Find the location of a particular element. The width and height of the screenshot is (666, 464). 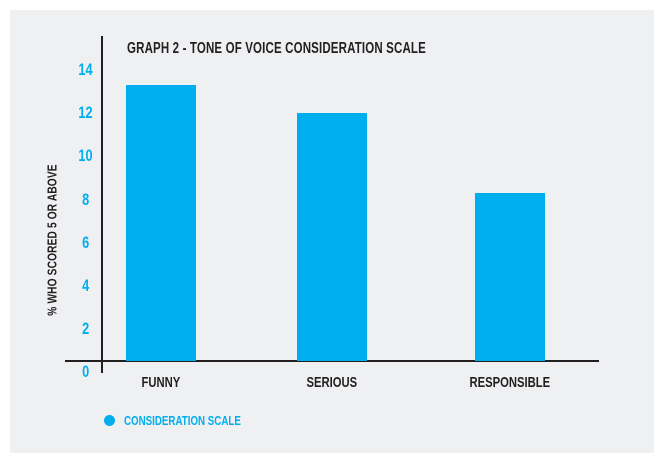

bar-responsible is located at coordinates (510, 277).